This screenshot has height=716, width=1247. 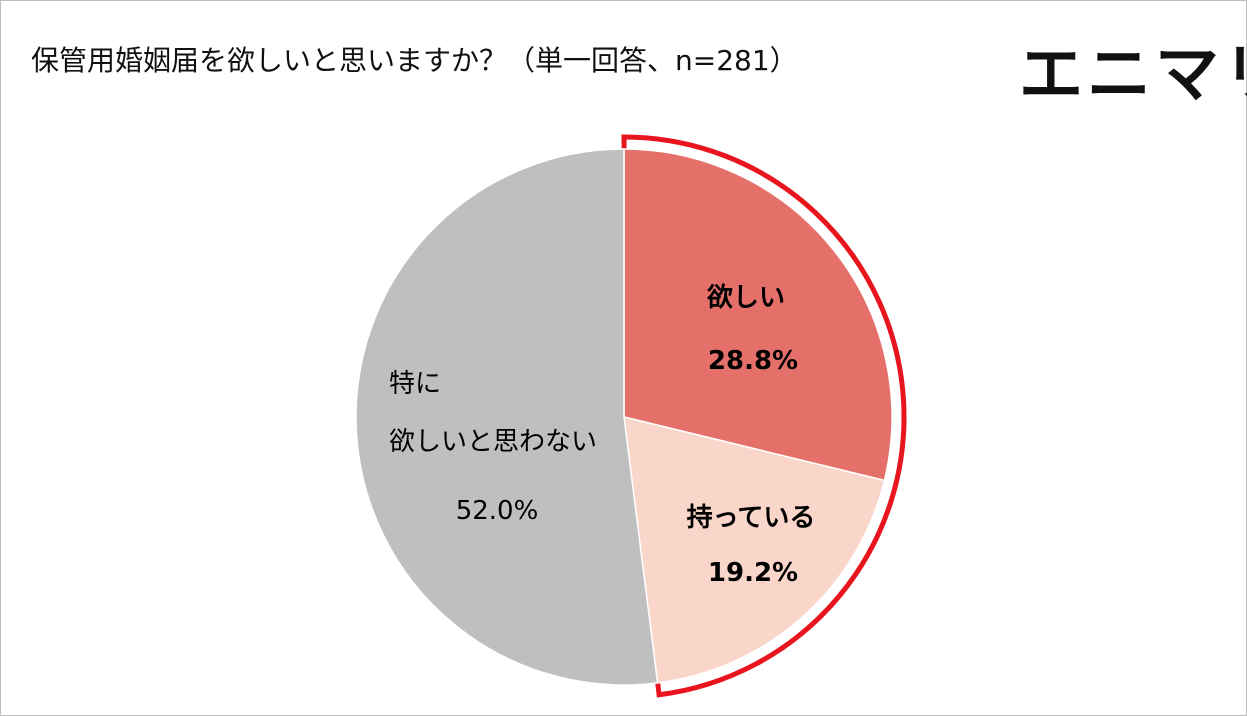 I want to click on value-label: 28.8%, so click(x=753, y=361).